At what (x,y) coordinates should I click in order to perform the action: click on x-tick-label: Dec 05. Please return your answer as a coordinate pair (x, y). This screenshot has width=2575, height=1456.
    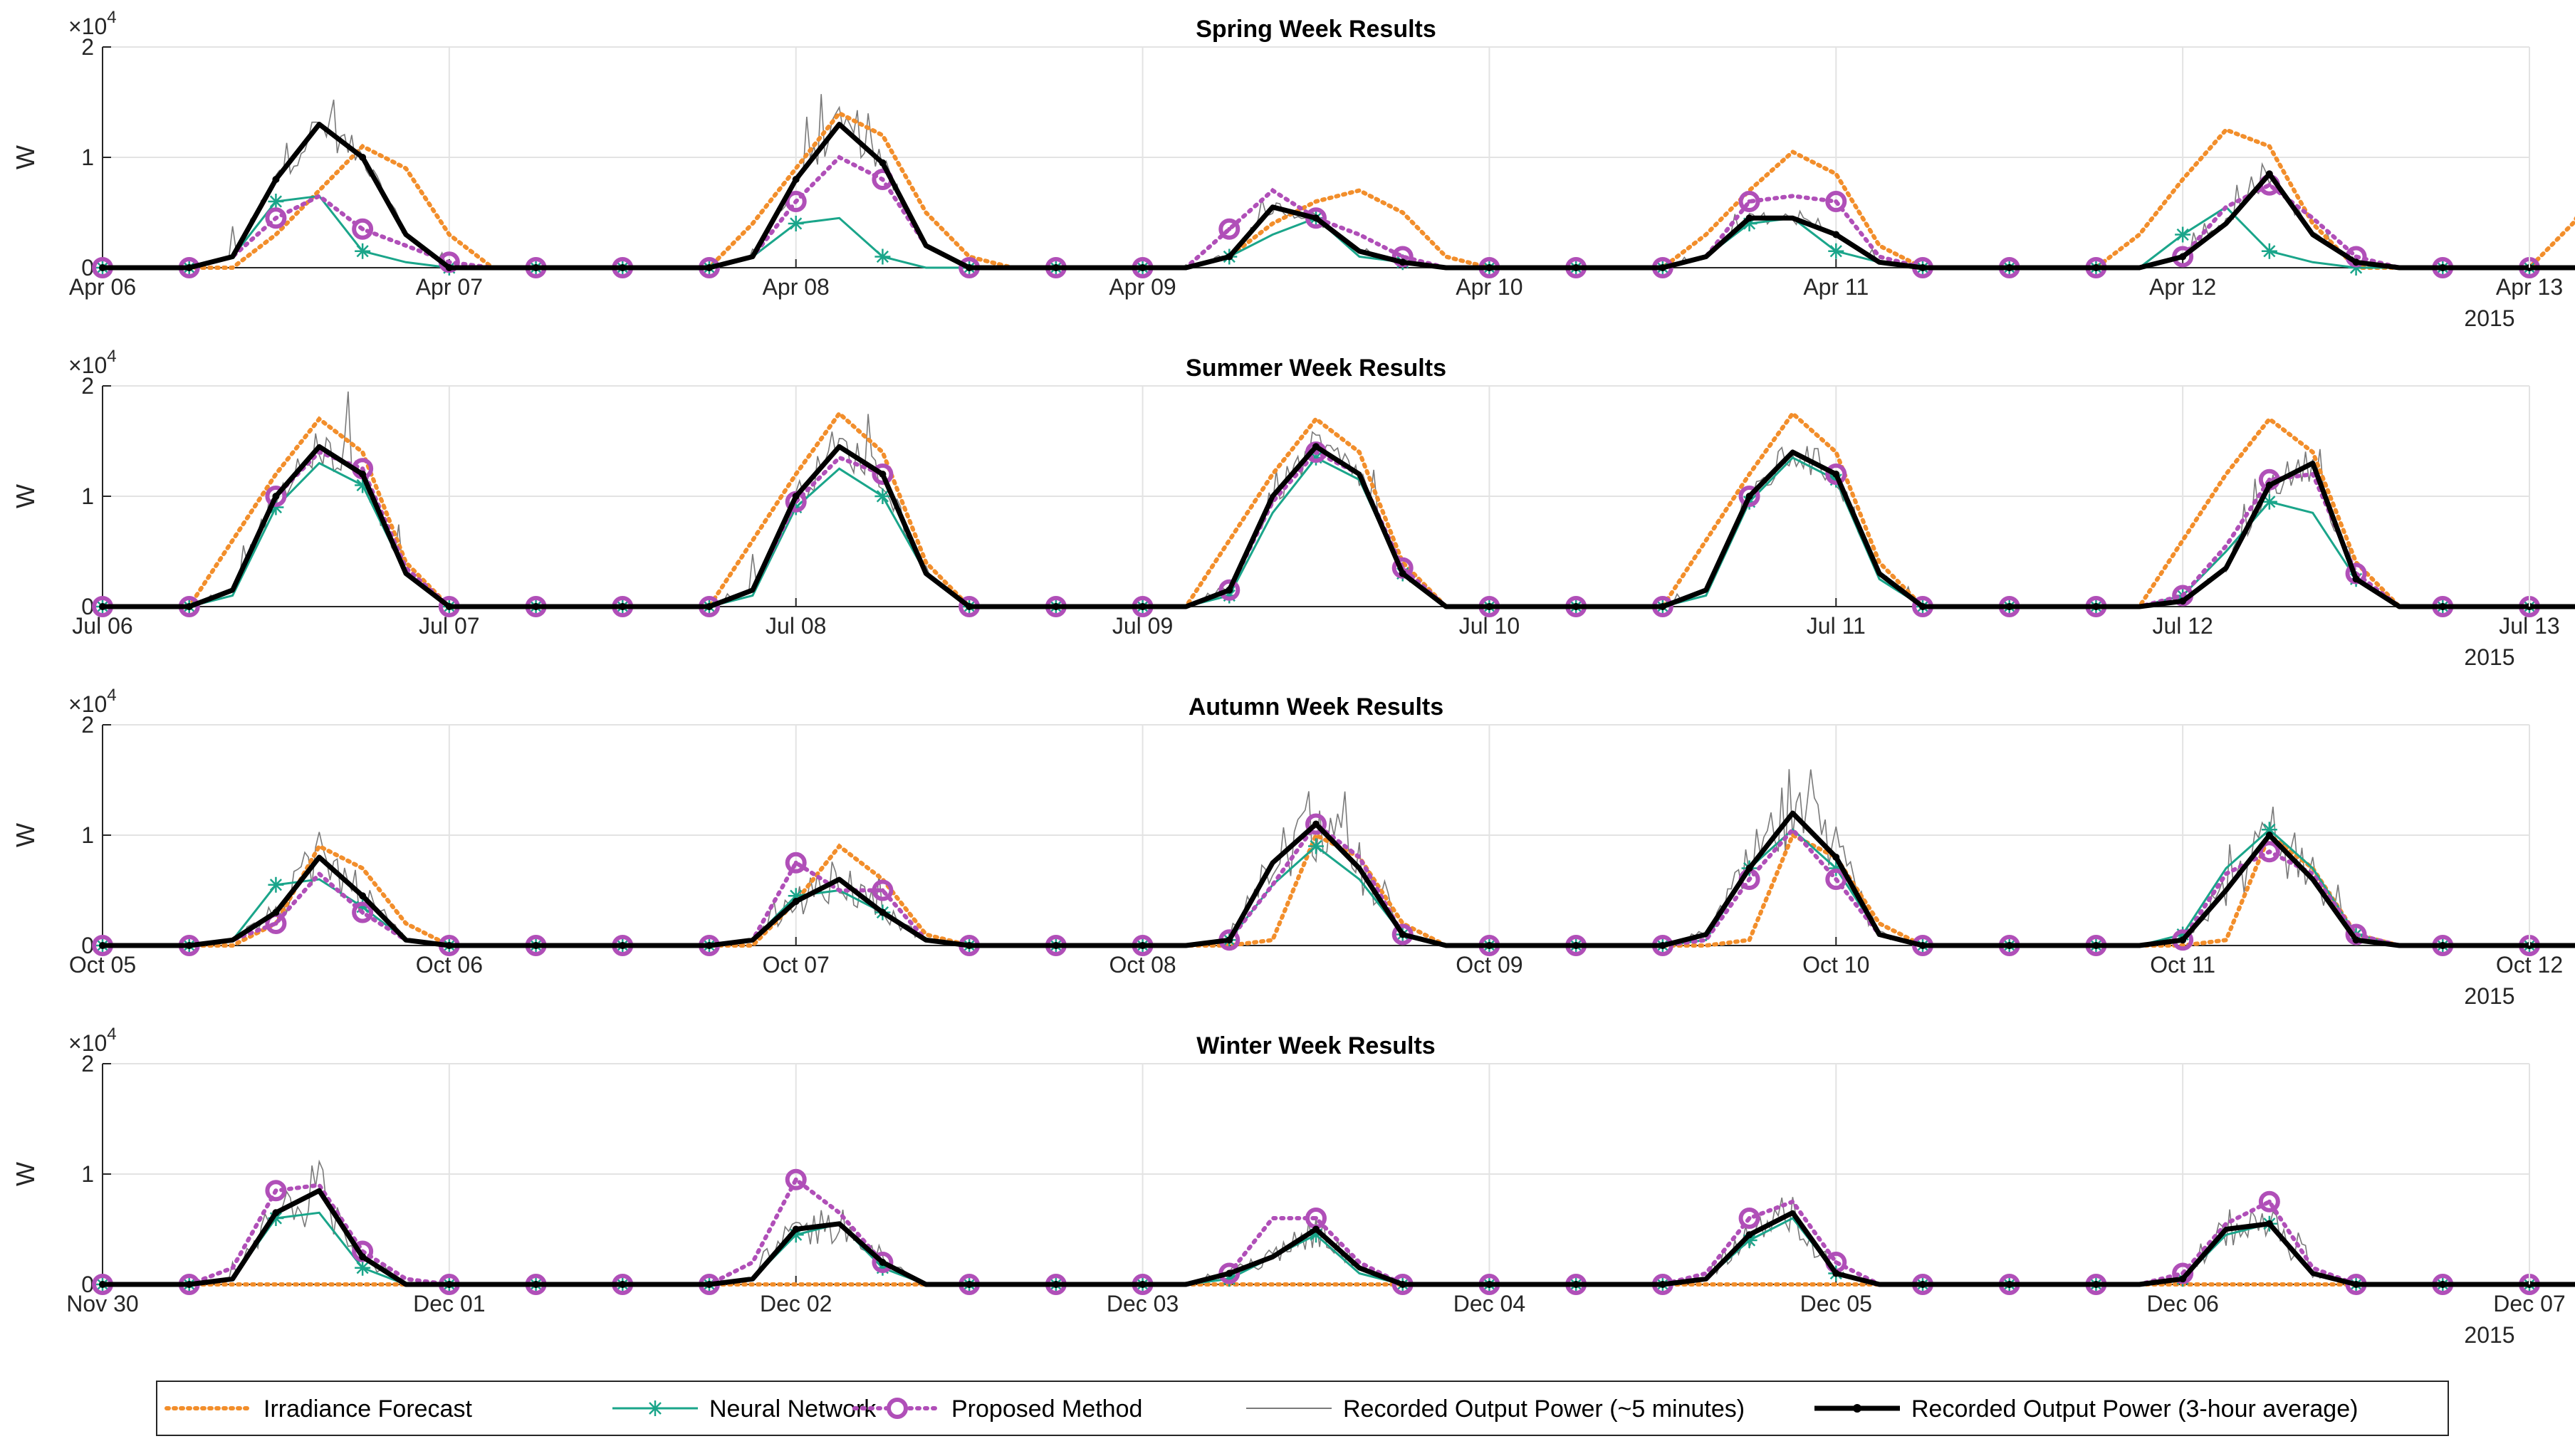
    Looking at the image, I should click on (1836, 1303).